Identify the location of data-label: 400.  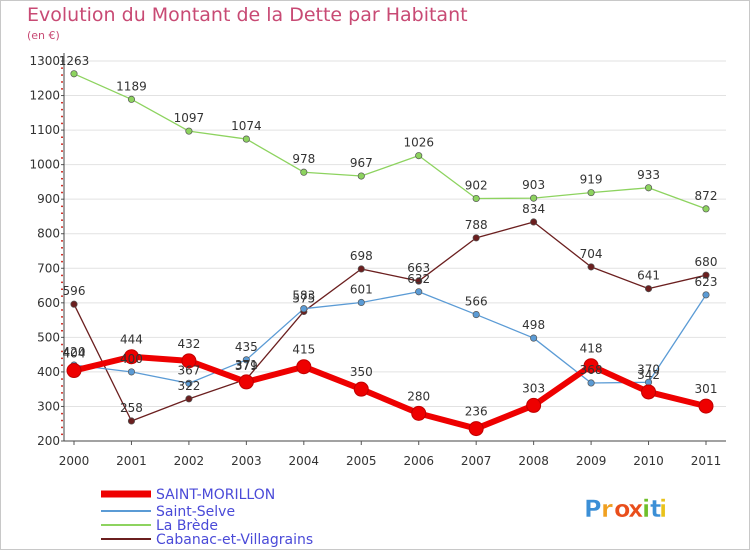
(131, 359).